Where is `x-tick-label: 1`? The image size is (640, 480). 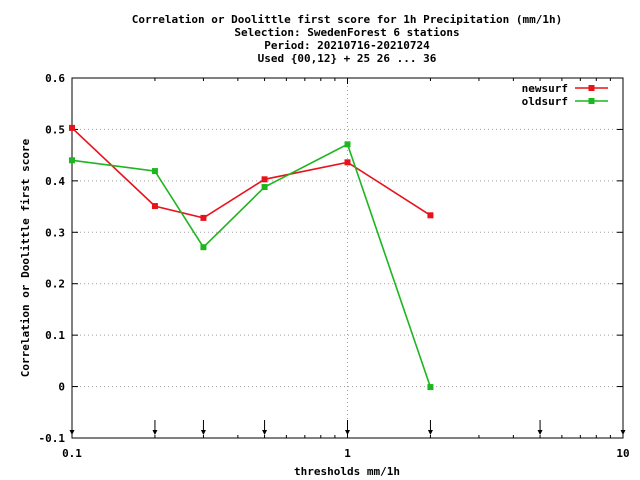 x-tick-label: 1 is located at coordinates (347, 453).